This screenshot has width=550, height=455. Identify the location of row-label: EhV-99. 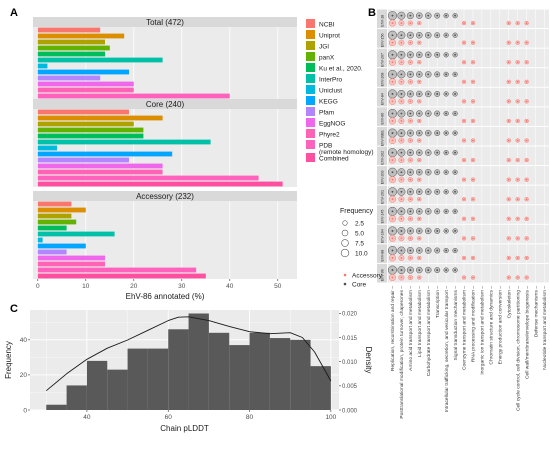
(383, 275).